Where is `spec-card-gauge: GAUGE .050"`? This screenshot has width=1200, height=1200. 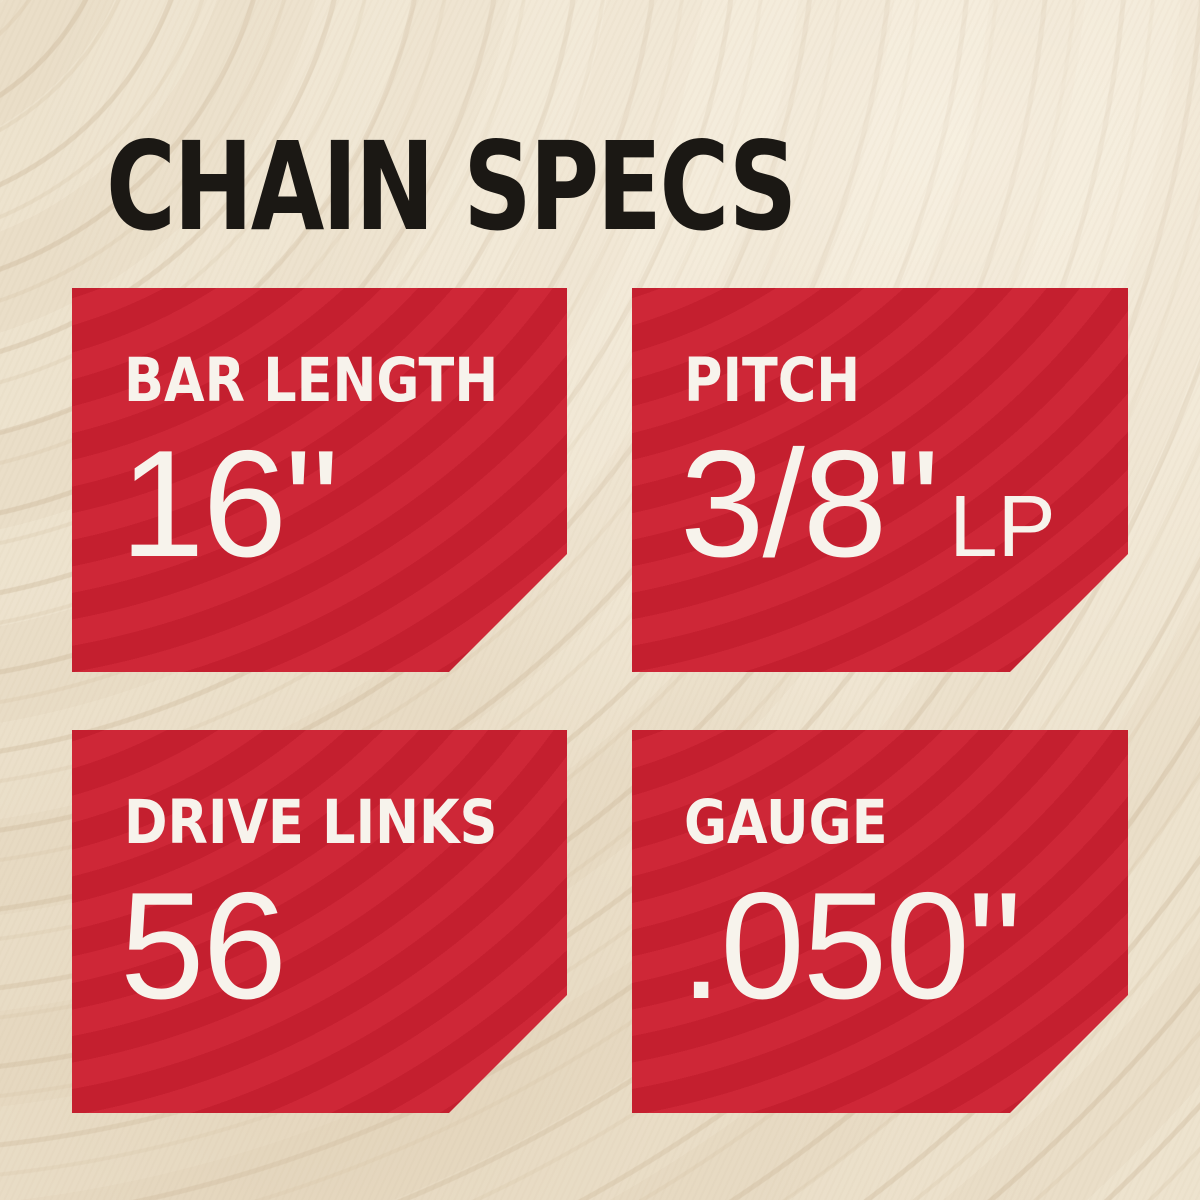 spec-card-gauge: GAUGE .050" is located at coordinates (880, 921).